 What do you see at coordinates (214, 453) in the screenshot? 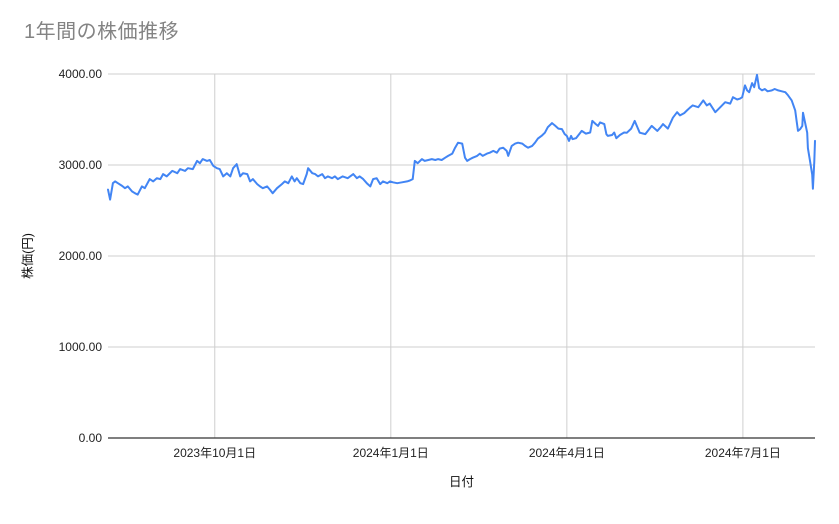
I see `x-tick-label: 2023年10月1日` at bounding box center [214, 453].